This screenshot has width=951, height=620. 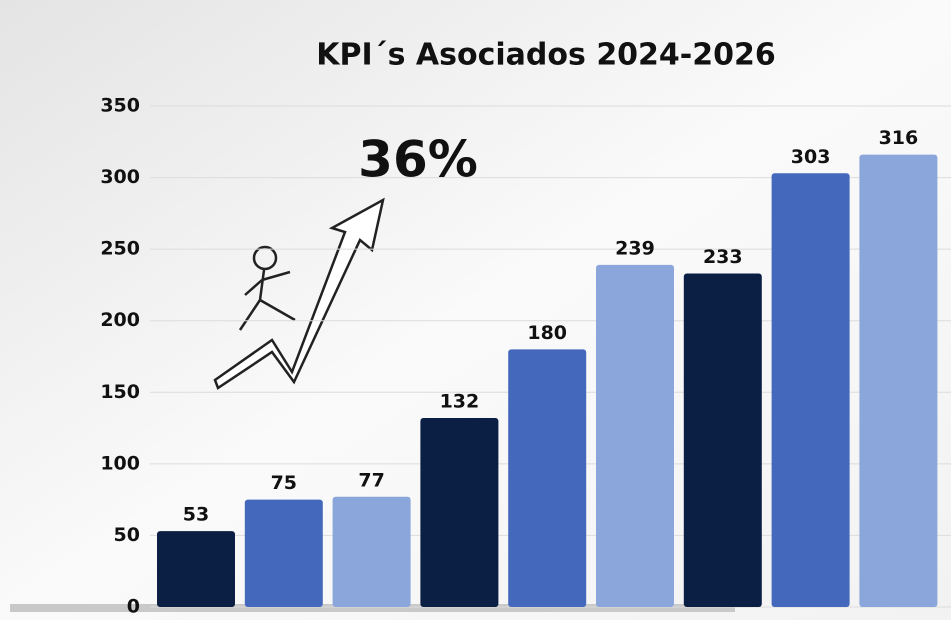 What do you see at coordinates (120, 249) in the screenshot?
I see `y-tick-label: 250` at bounding box center [120, 249].